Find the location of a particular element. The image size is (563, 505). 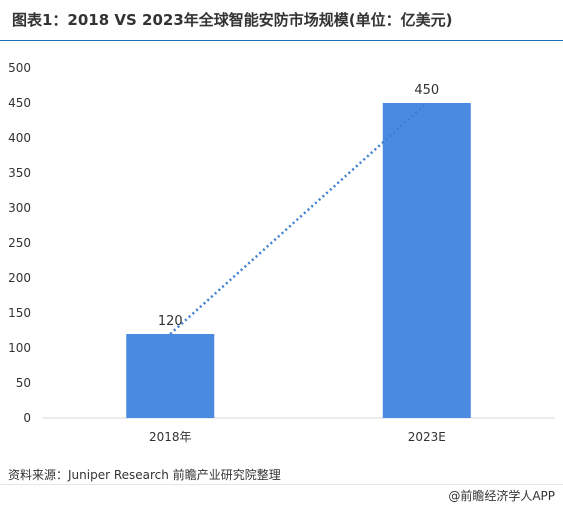

y-tick-label: 250 is located at coordinates (19, 243).